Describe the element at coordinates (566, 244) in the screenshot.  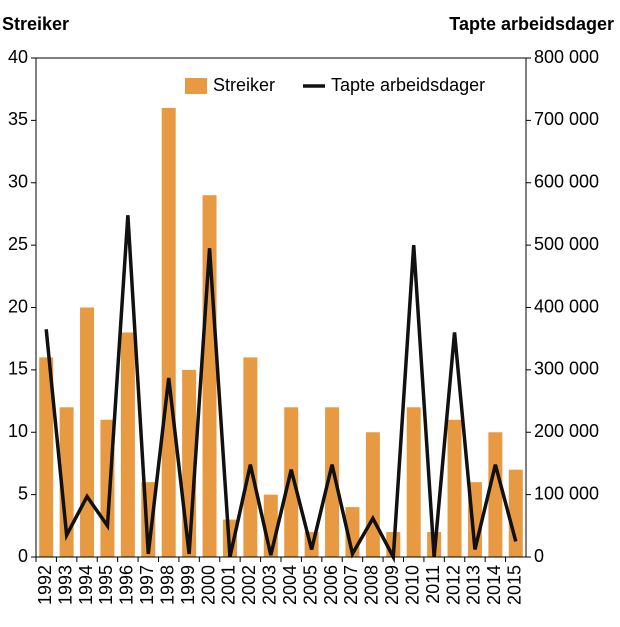
I see `y2-tick-label: 500 000` at that location.